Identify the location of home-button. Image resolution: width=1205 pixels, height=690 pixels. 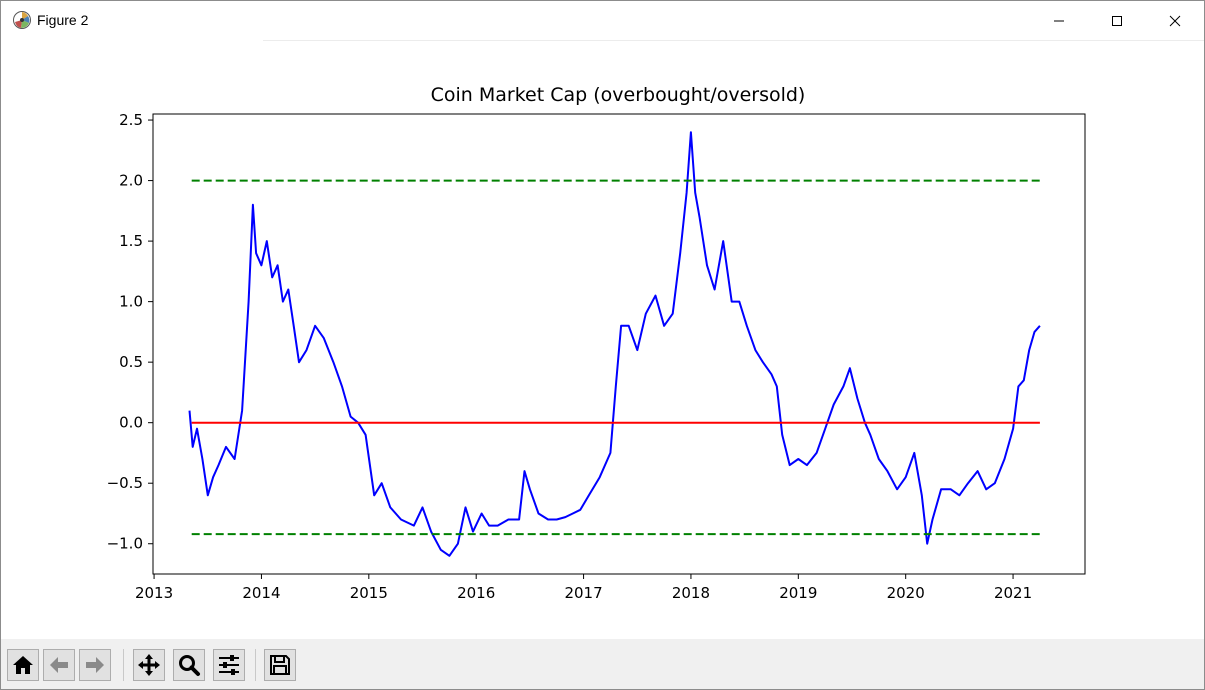
(23, 665).